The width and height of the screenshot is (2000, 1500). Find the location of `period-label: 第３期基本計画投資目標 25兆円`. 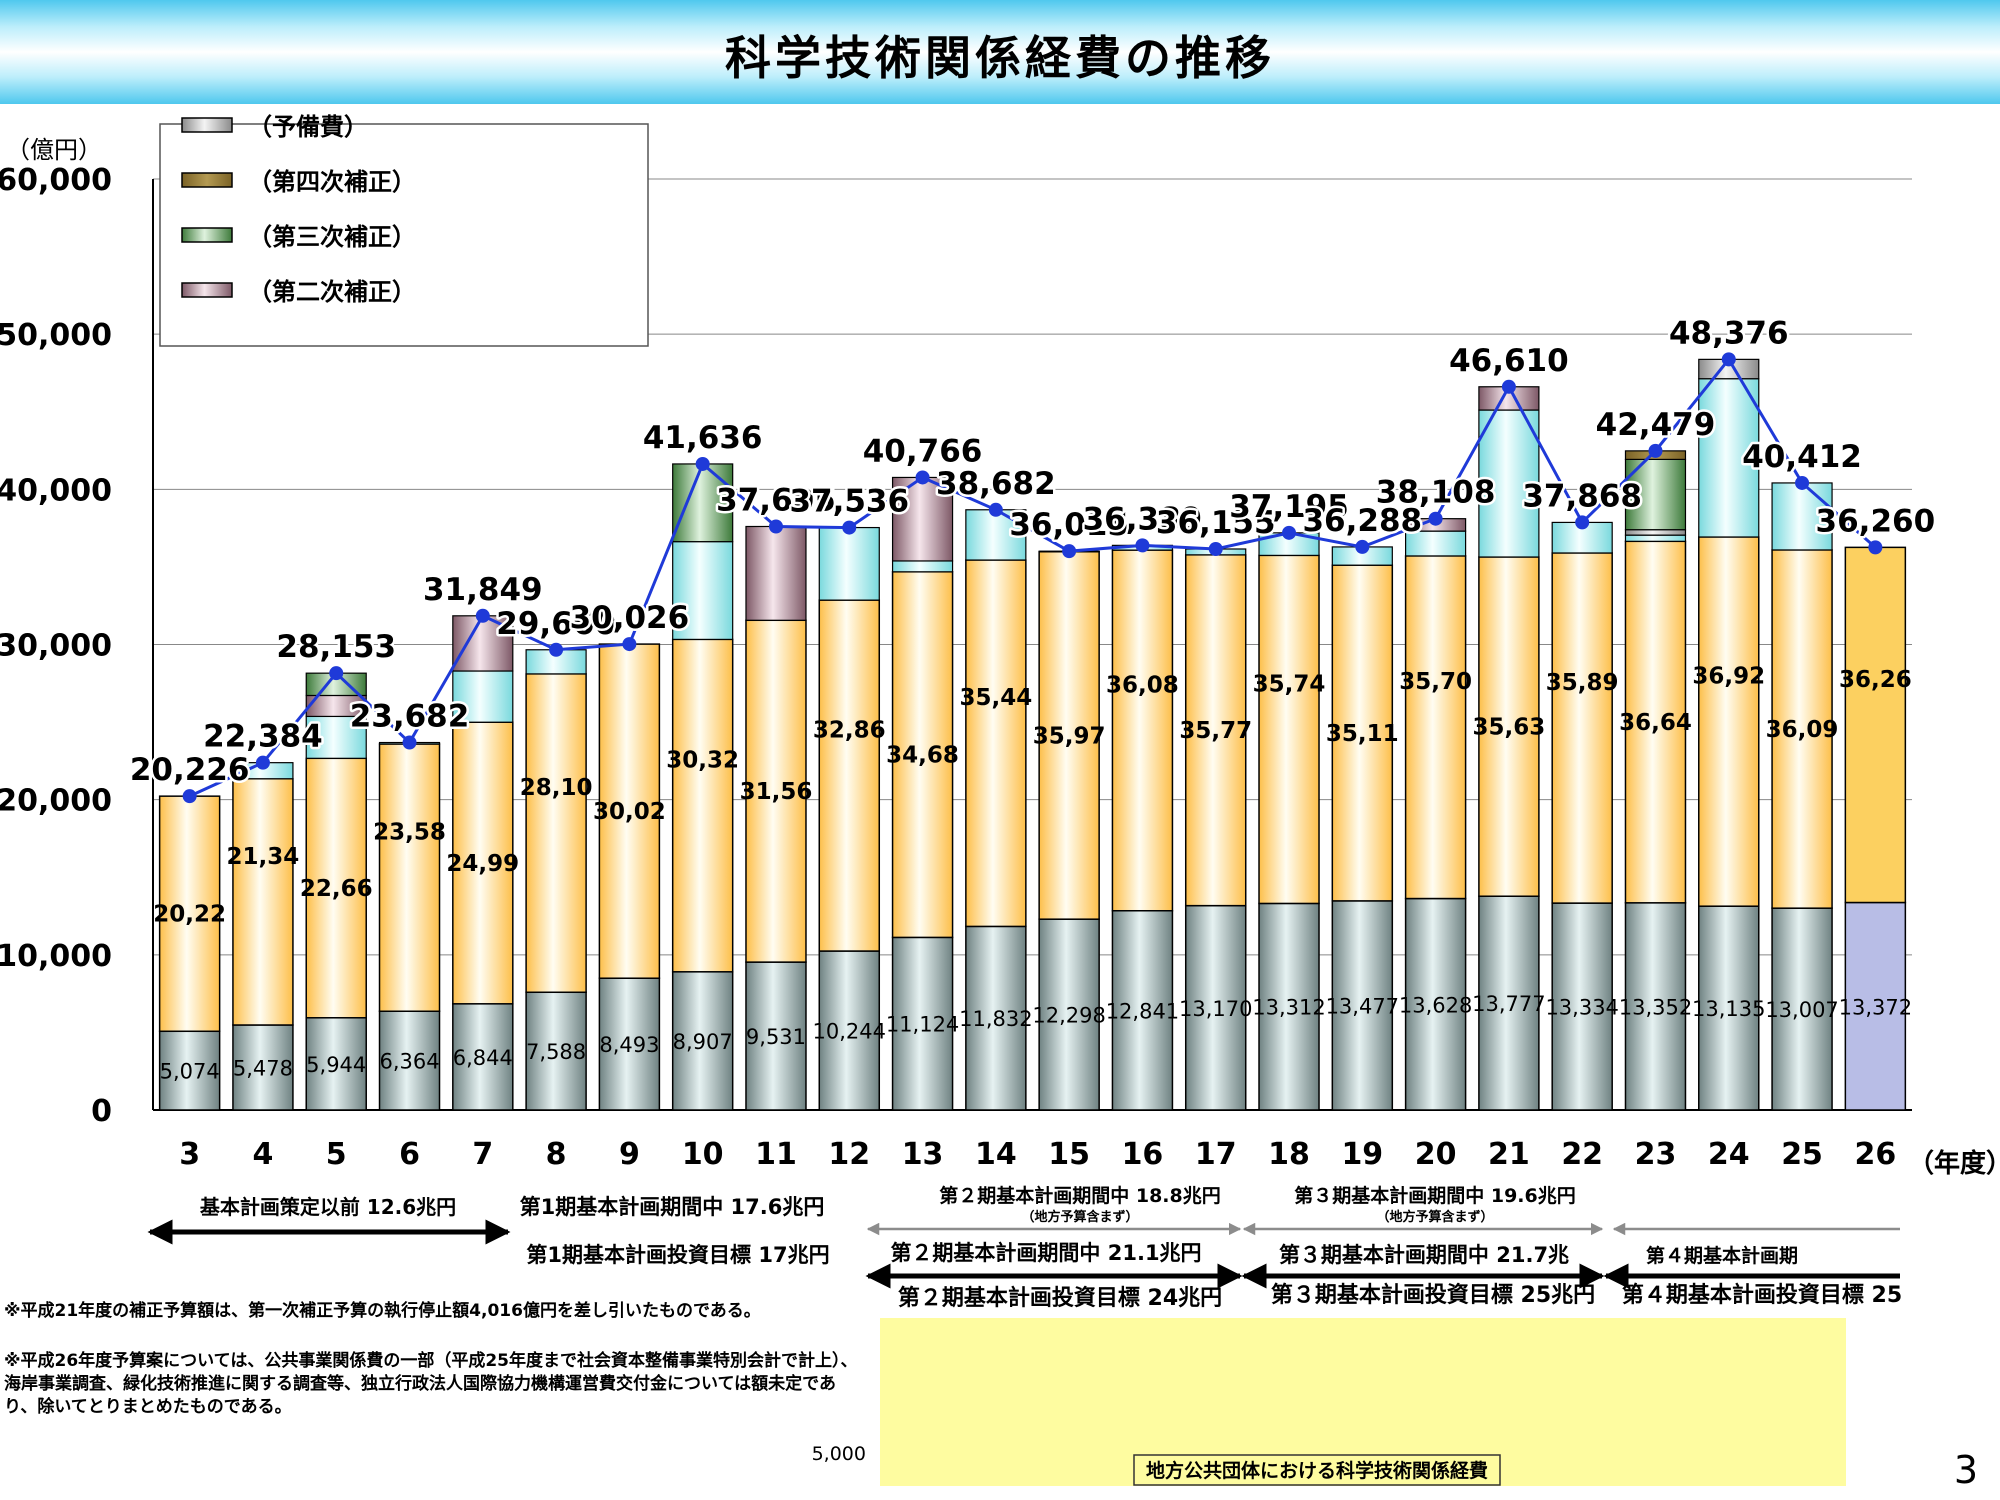

period-label: 第３期基本計画投資目標 25兆円 is located at coordinates (1433, 1295).